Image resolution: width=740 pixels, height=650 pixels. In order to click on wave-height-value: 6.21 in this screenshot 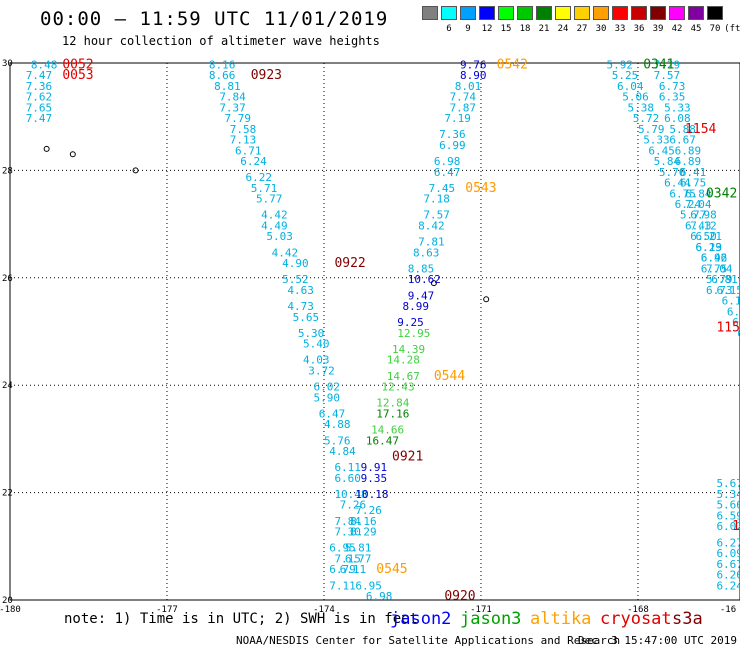, I will do `click(709, 236)`.